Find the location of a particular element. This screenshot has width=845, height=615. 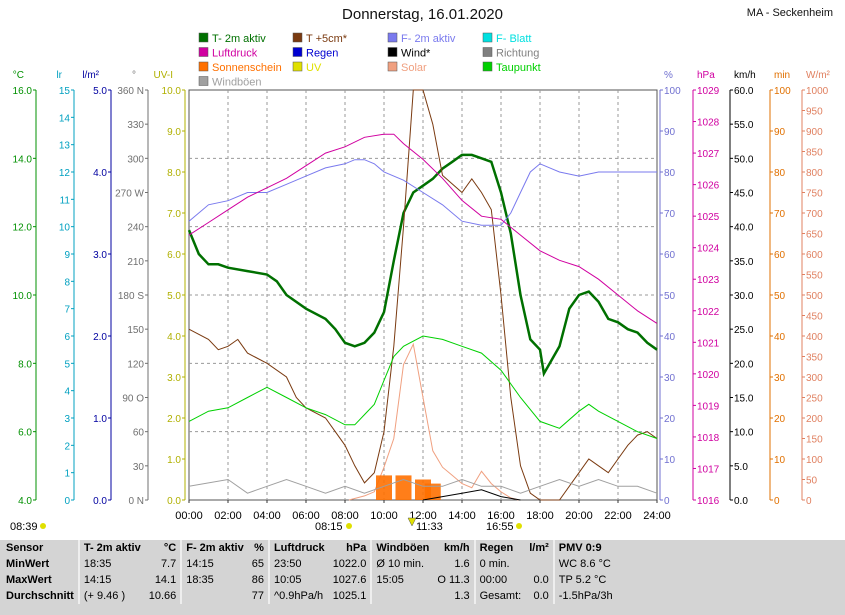

x-tick-label: 24:00 is located at coordinates (657, 516).